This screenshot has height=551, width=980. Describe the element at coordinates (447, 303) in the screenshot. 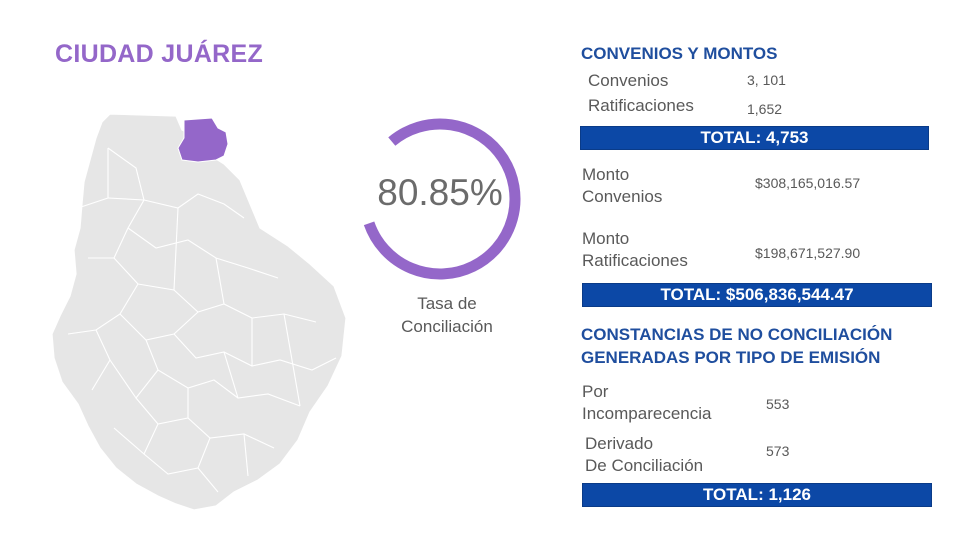

I see `rate-label-line1: Tasa de` at that location.